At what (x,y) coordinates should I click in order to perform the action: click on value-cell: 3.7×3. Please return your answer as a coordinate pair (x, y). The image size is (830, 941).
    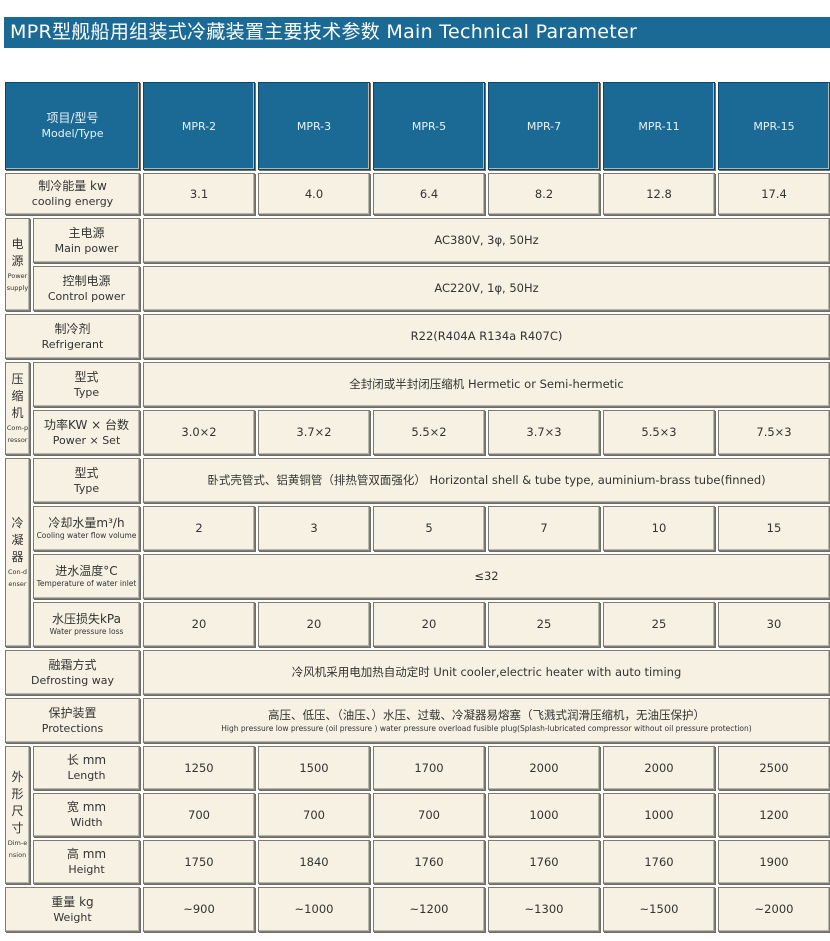
    Looking at the image, I should click on (544, 432).